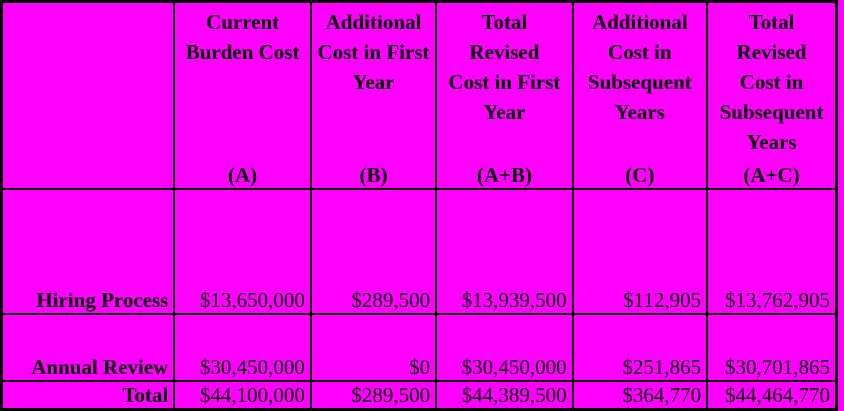 The image size is (844, 411). I want to click on row-label-hiring-process: Hiring Process, so click(88, 251).